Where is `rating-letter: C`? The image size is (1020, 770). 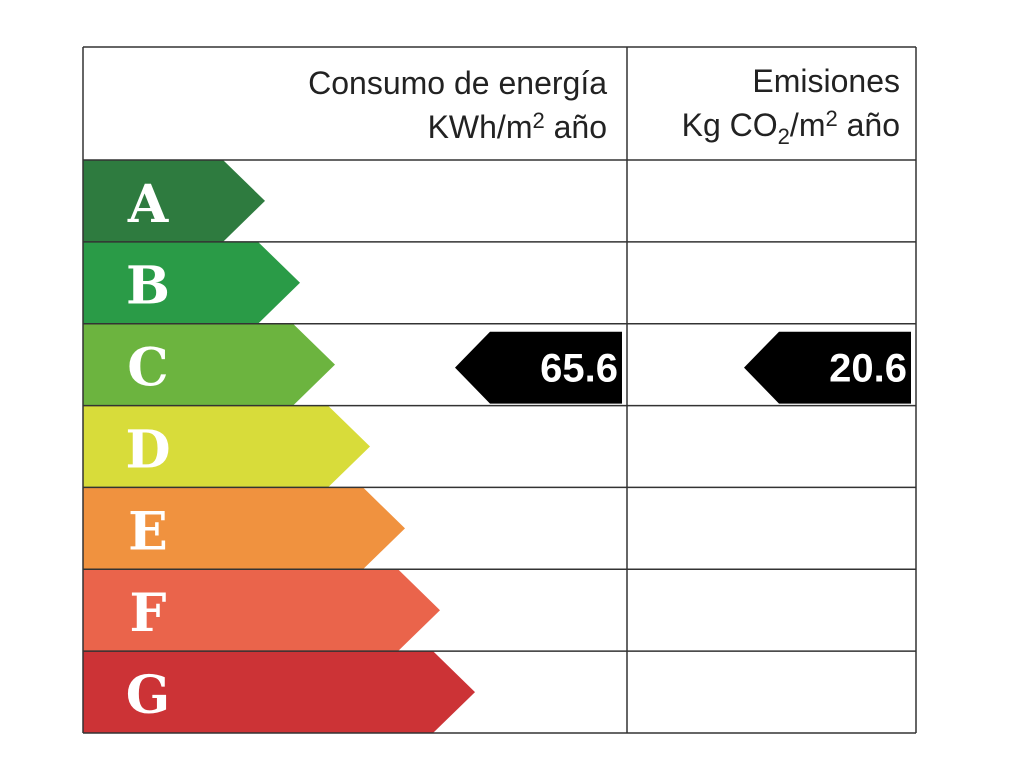 rating-letter: C is located at coordinates (147, 368).